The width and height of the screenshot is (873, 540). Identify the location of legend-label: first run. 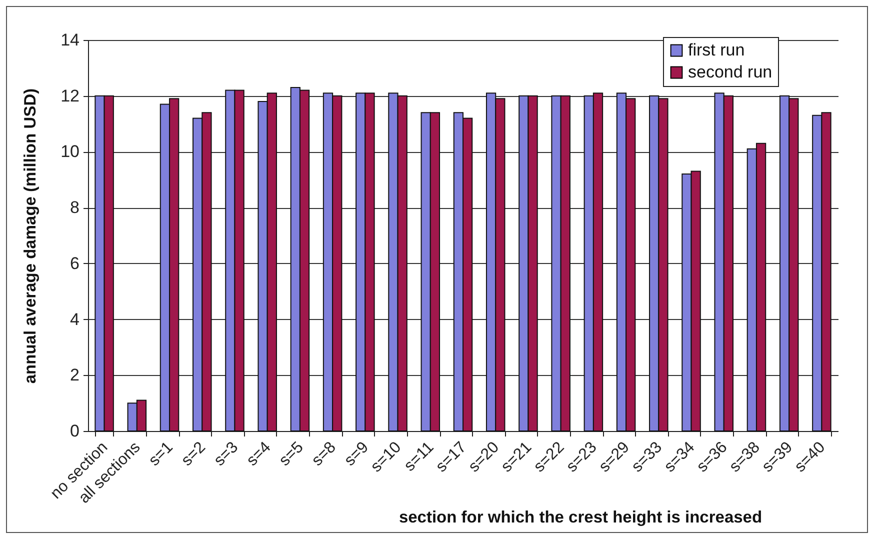
(716, 50).